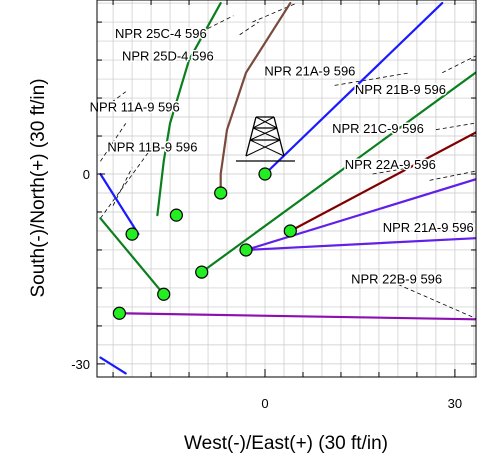 The width and height of the screenshot is (498, 465). What do you see at coordinates (264, 403) in the screenshot?
I see `x-tick-label: 0` at bounding box center [264, 403].